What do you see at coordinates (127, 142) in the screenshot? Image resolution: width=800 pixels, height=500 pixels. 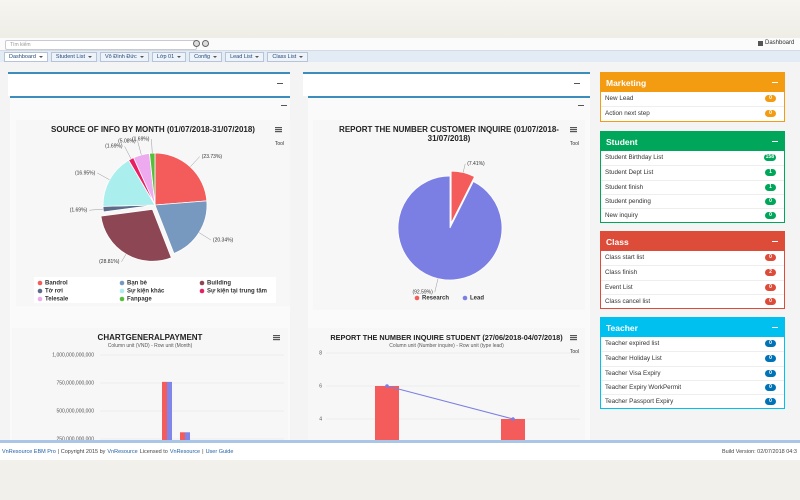 I see `data-label: (5.08%)` at bounding box center [127, 142].